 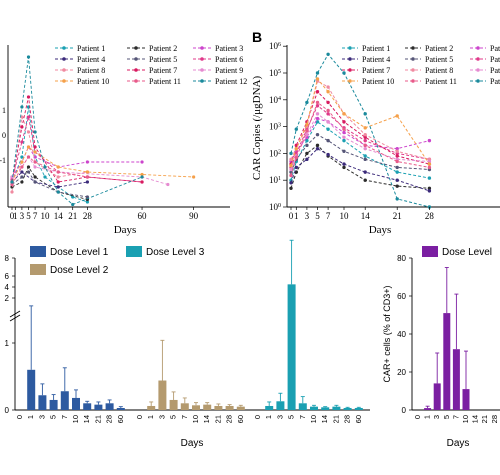 I want to click on legend-item: Patient 3, so click(x=495, y=48).